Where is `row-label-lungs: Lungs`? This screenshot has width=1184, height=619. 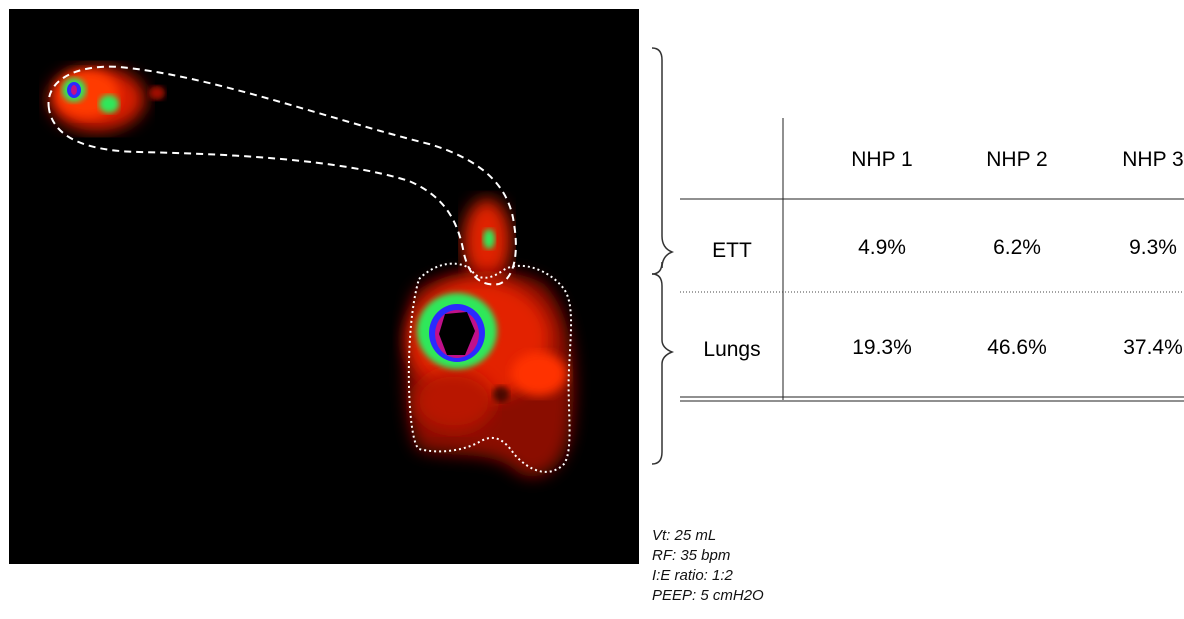
row-label-lungs: Lungs is located at coordinates (732, 350).